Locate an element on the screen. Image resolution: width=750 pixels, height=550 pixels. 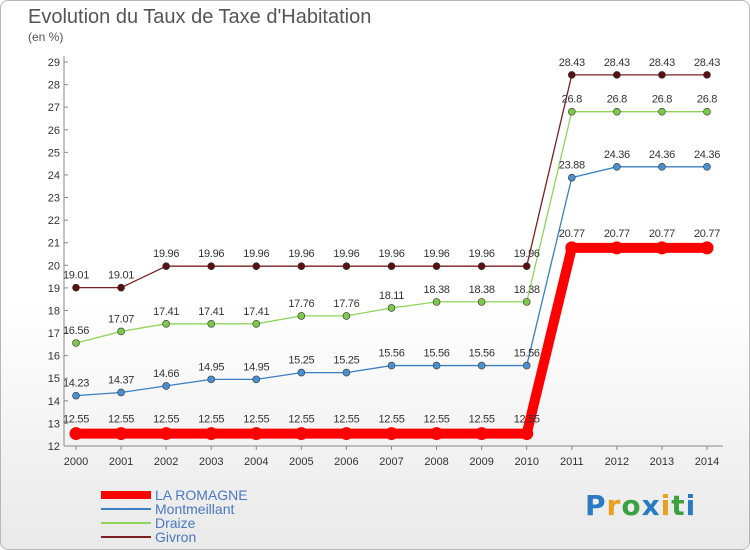
legend-label: Givron is located at coordinates (176, 537).